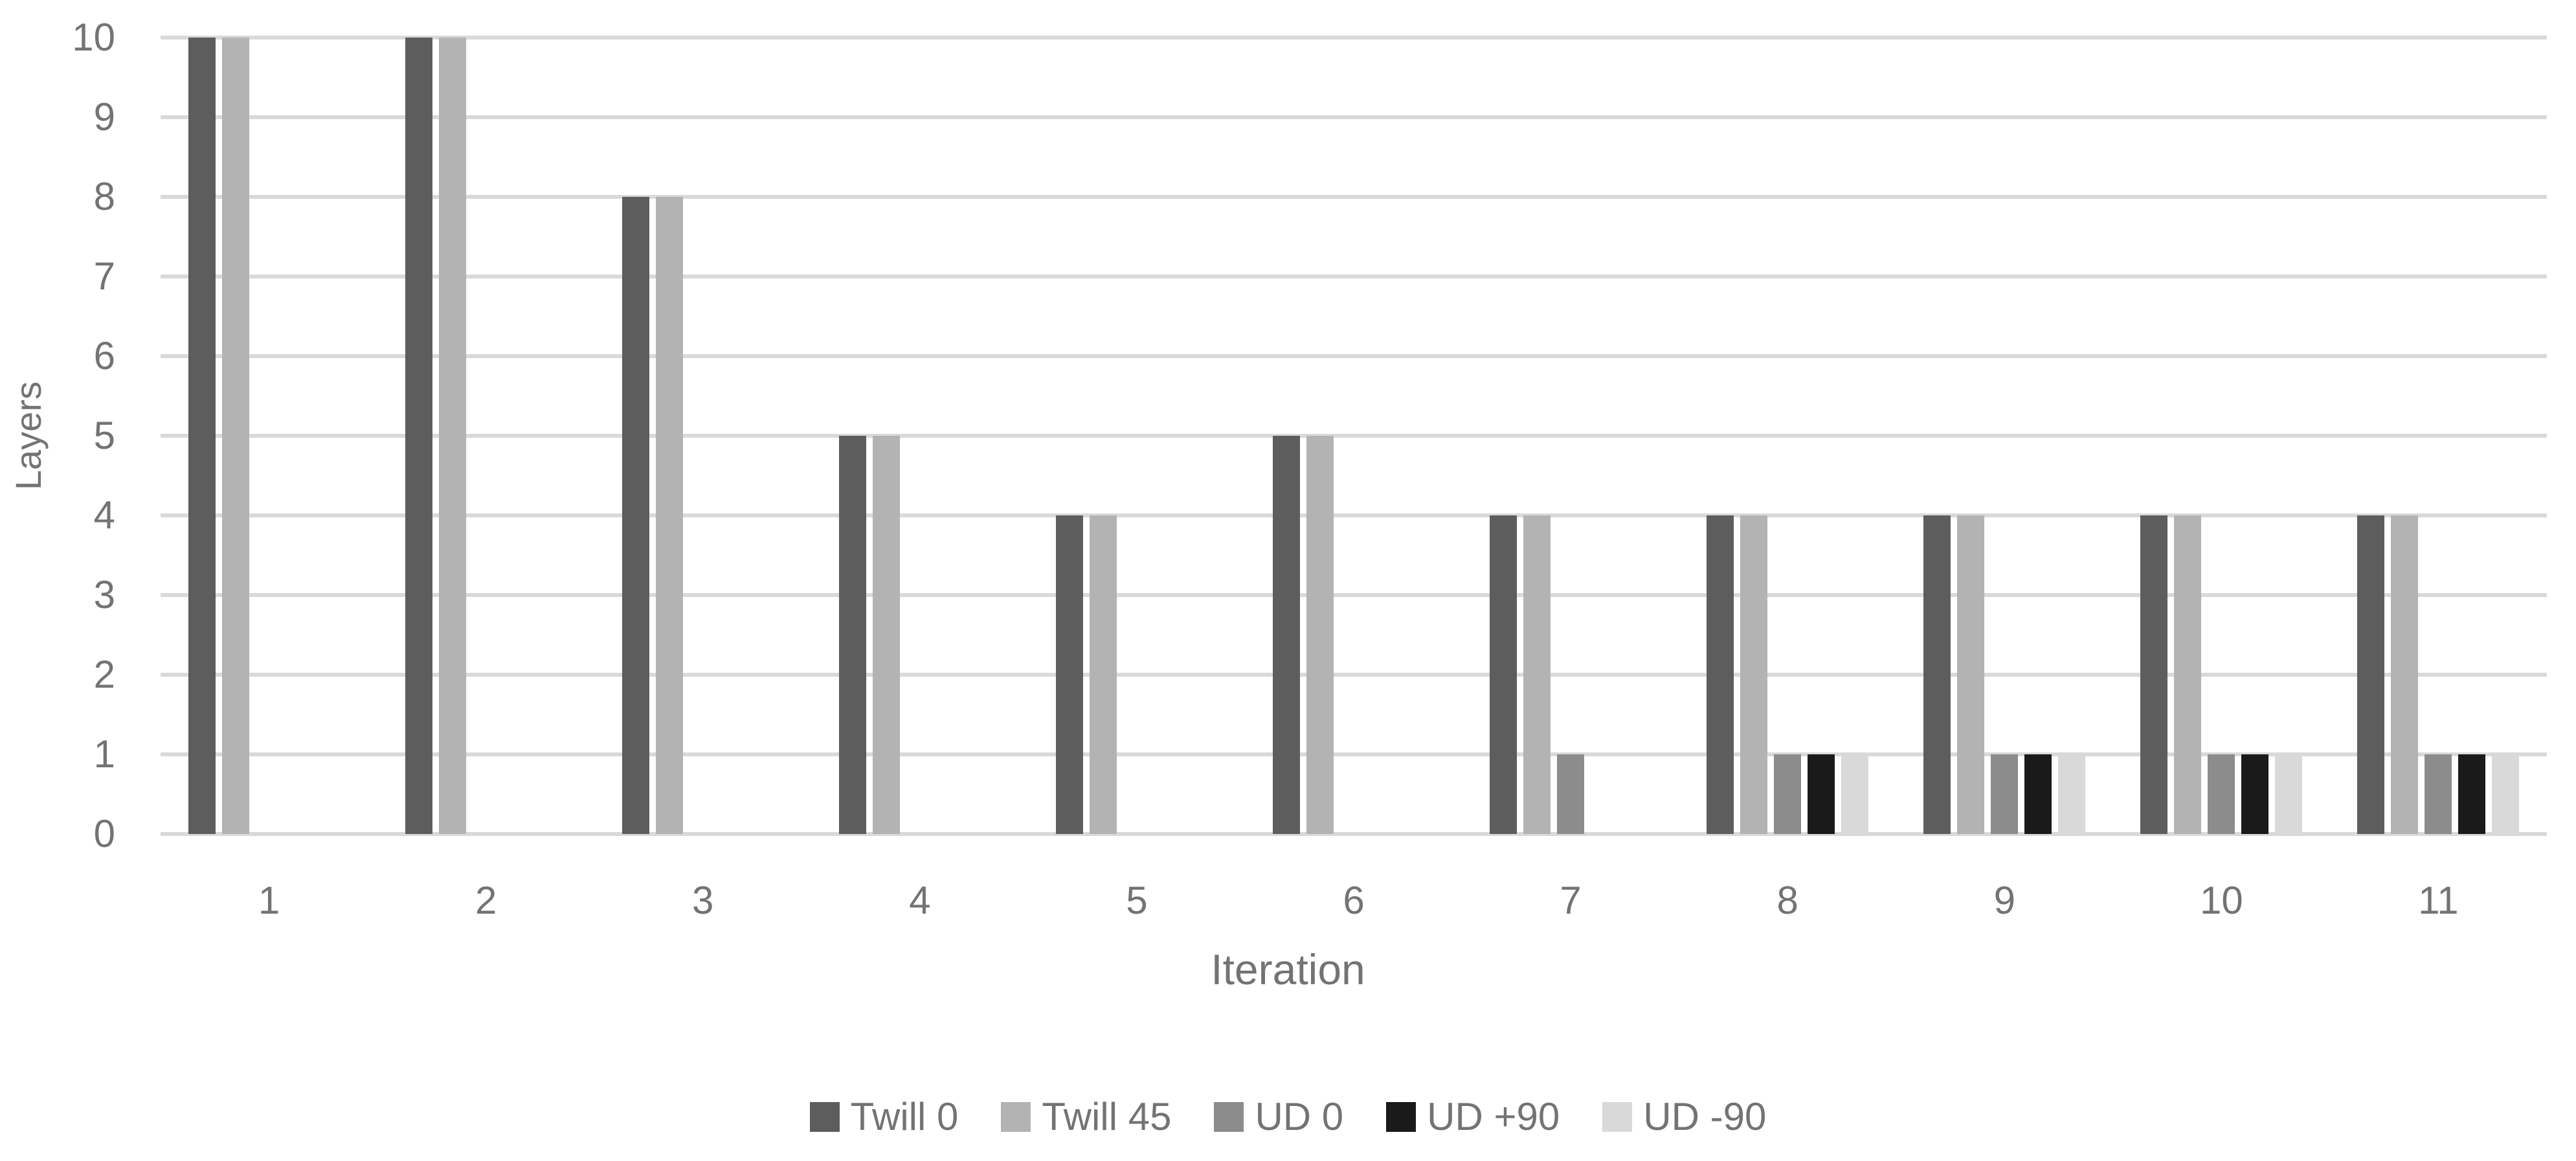 This screenshot has height=1161, width=2576. I want to click on legend: Twill 0 Twill 45 UD 0 UD +90 UD -90, so click(1288, 1117).